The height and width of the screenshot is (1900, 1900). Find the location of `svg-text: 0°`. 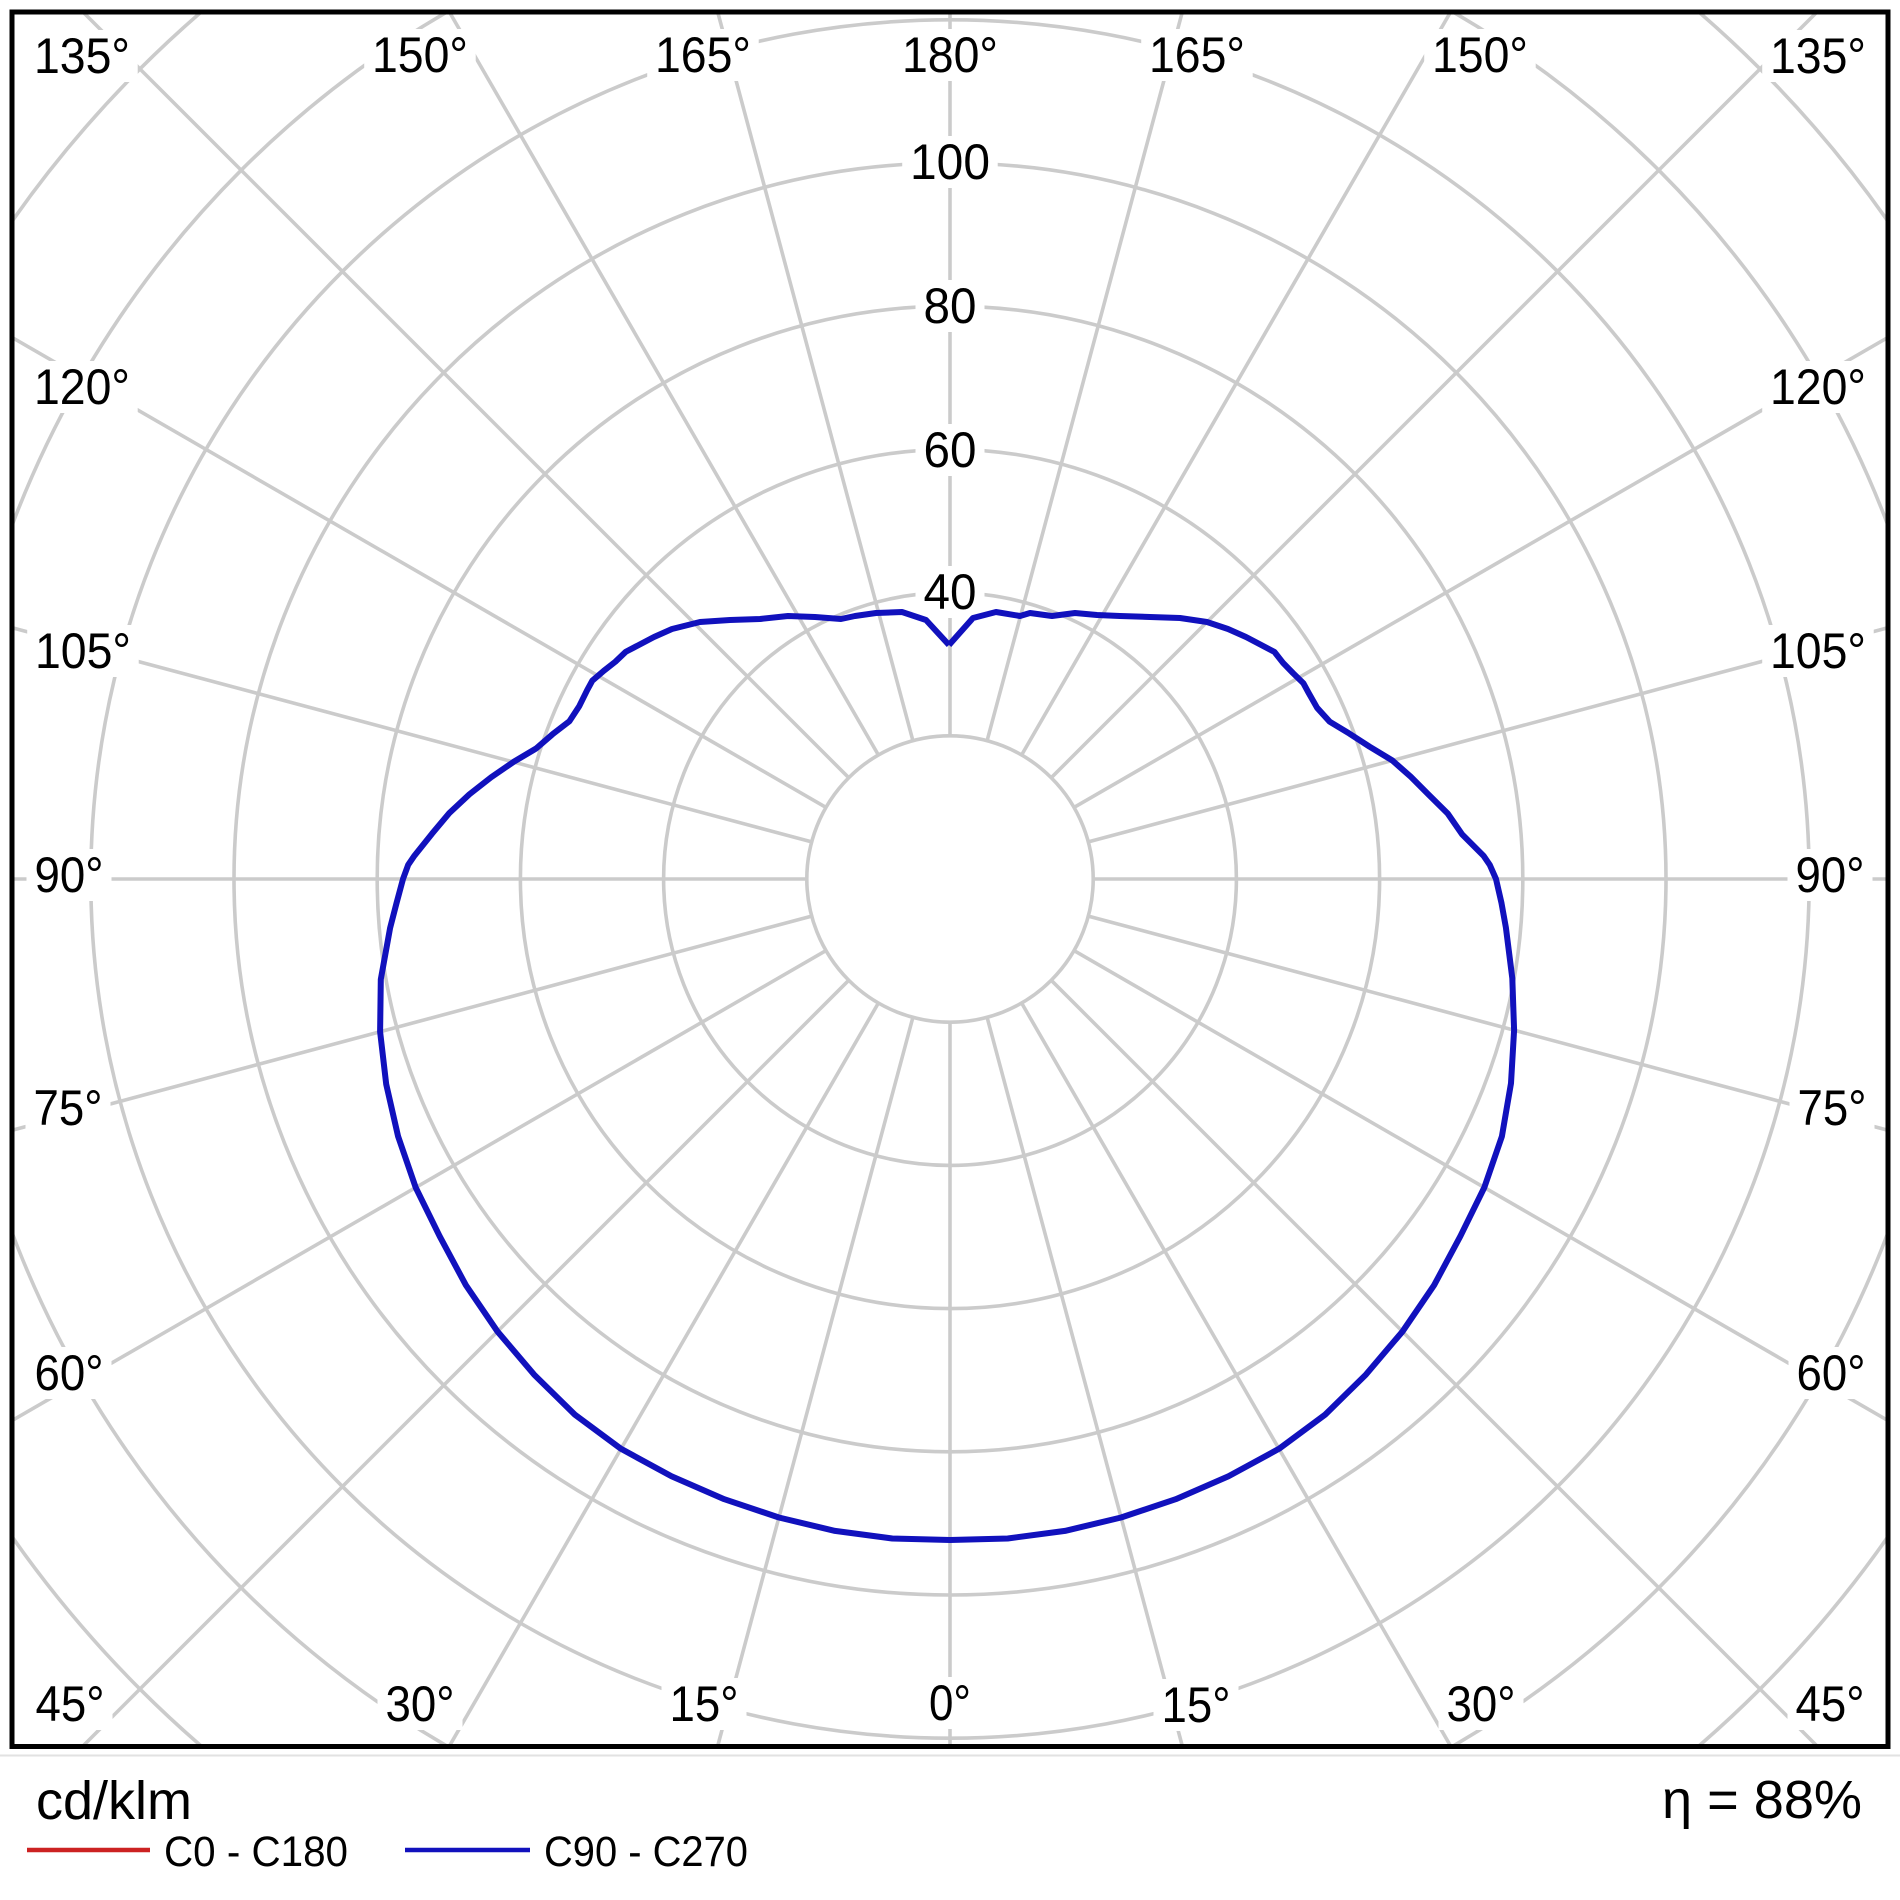

svg-text: 0° is located at coordinates (950, 1703).